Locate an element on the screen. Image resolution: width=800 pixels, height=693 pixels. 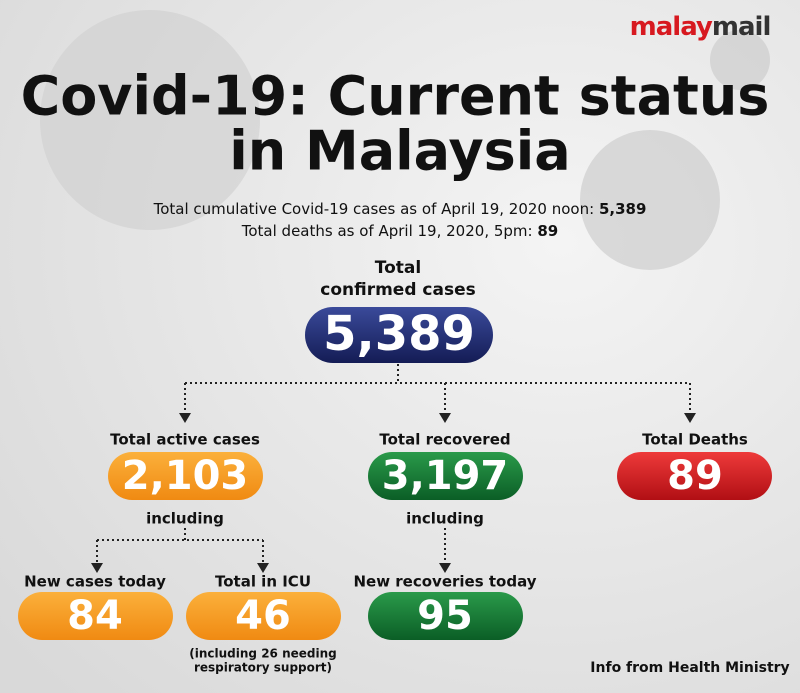
value: 2,103 is located at coordinates (185, 476).